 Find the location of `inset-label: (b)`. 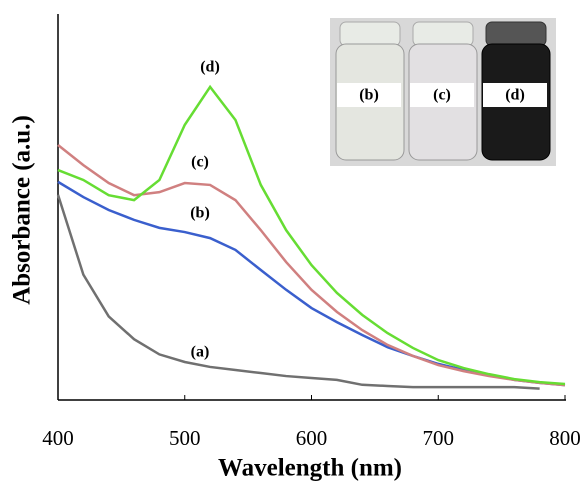

inset-label: (b) is located at coordinates (369, 95).